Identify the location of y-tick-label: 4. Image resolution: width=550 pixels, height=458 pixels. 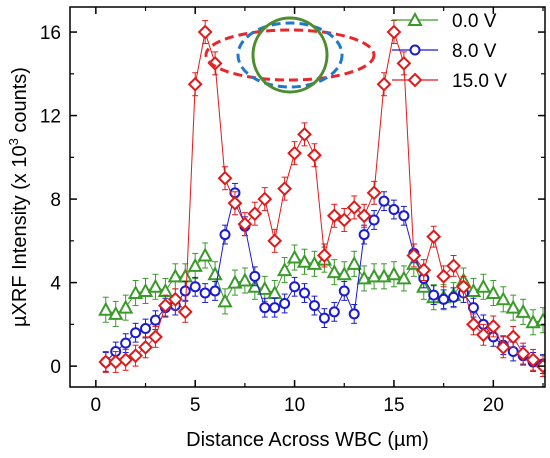
(55, 284).